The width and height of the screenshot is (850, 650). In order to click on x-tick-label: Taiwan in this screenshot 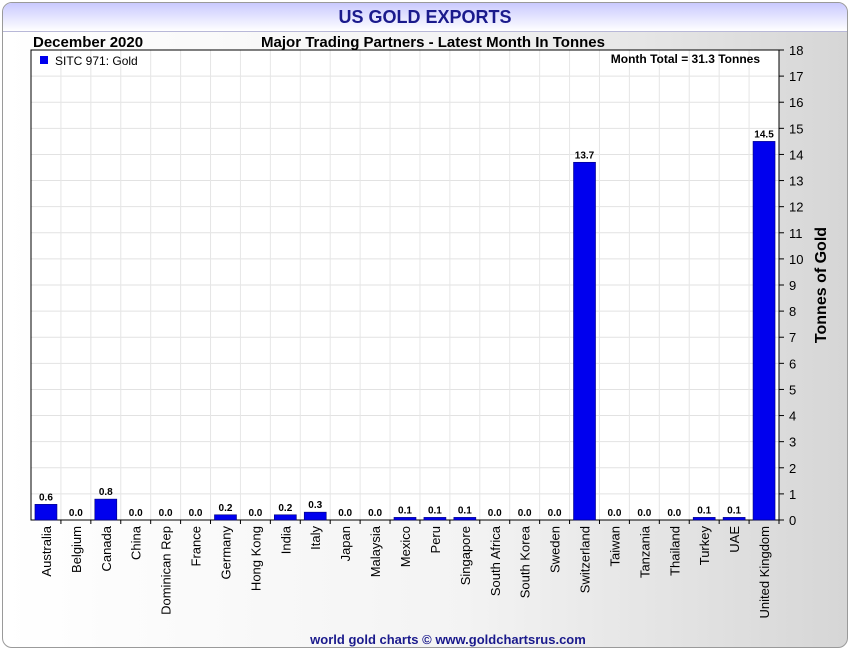, I will do `click(614, 546)`.